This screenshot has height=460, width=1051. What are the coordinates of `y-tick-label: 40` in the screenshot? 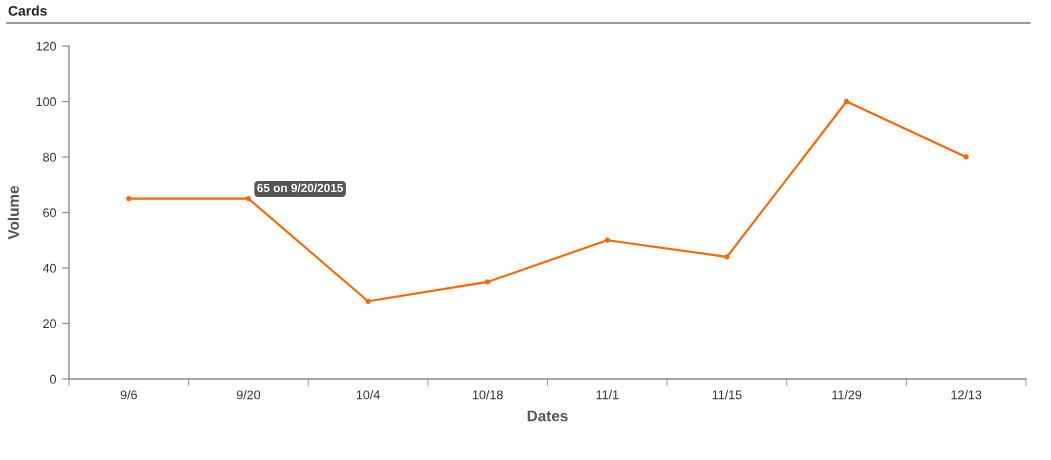 It's located at (49, 268).